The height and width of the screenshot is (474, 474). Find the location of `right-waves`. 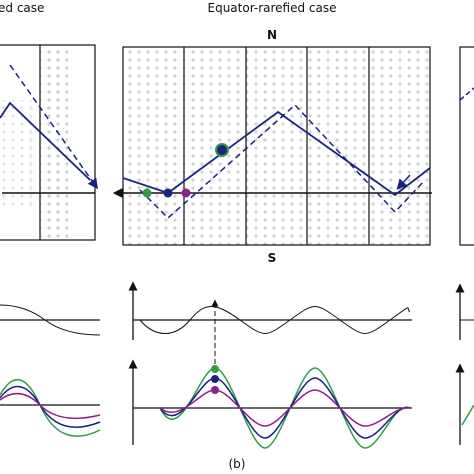

right-waves is located at coordinates (464, 364).